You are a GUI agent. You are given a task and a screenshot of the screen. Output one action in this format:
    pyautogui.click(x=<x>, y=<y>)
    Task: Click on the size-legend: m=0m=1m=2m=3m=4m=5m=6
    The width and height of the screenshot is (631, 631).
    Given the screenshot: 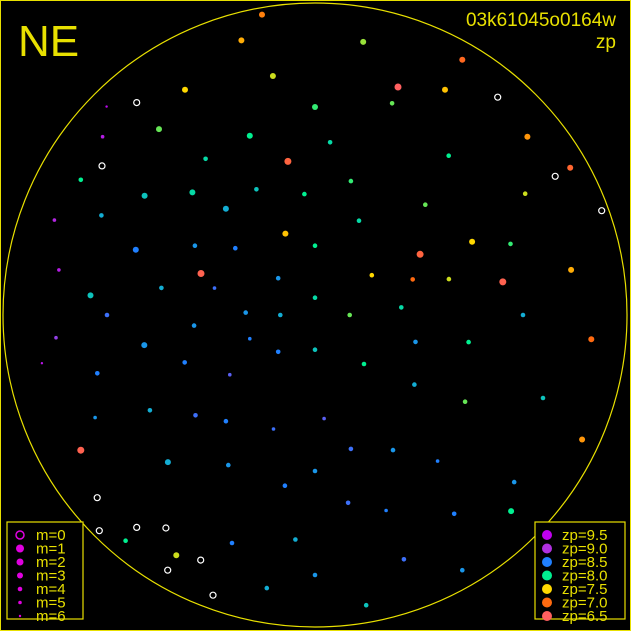 What is the action you would take?
    pyautogui.click(x=45, y=573)
    